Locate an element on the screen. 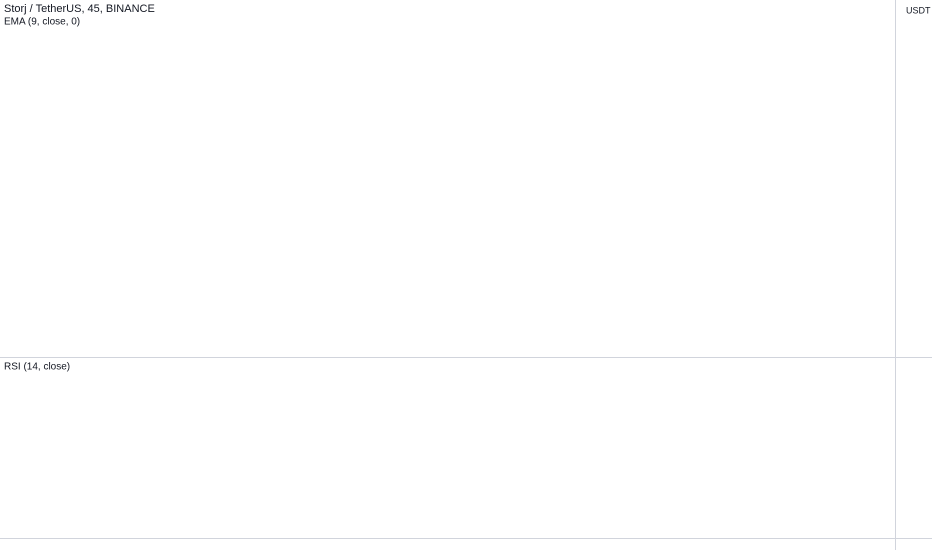 The image size is (932, 550). chart-title: Storj / TetherUS, 45, BINANCE is located at coordinates (79, 9).